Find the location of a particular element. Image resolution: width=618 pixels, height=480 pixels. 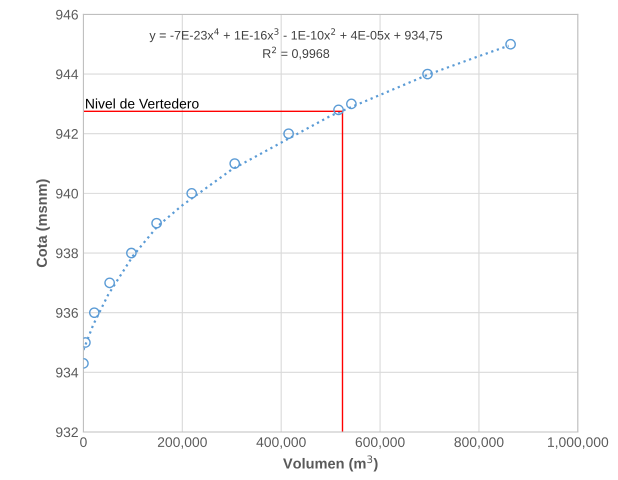

annotation: y = -7E-23x$^{4}$ + 1E-16x$^{3}$ - 1E-10x$^{2}$ + 4E-05x + 934,75 is located at coordinates (295, 35).